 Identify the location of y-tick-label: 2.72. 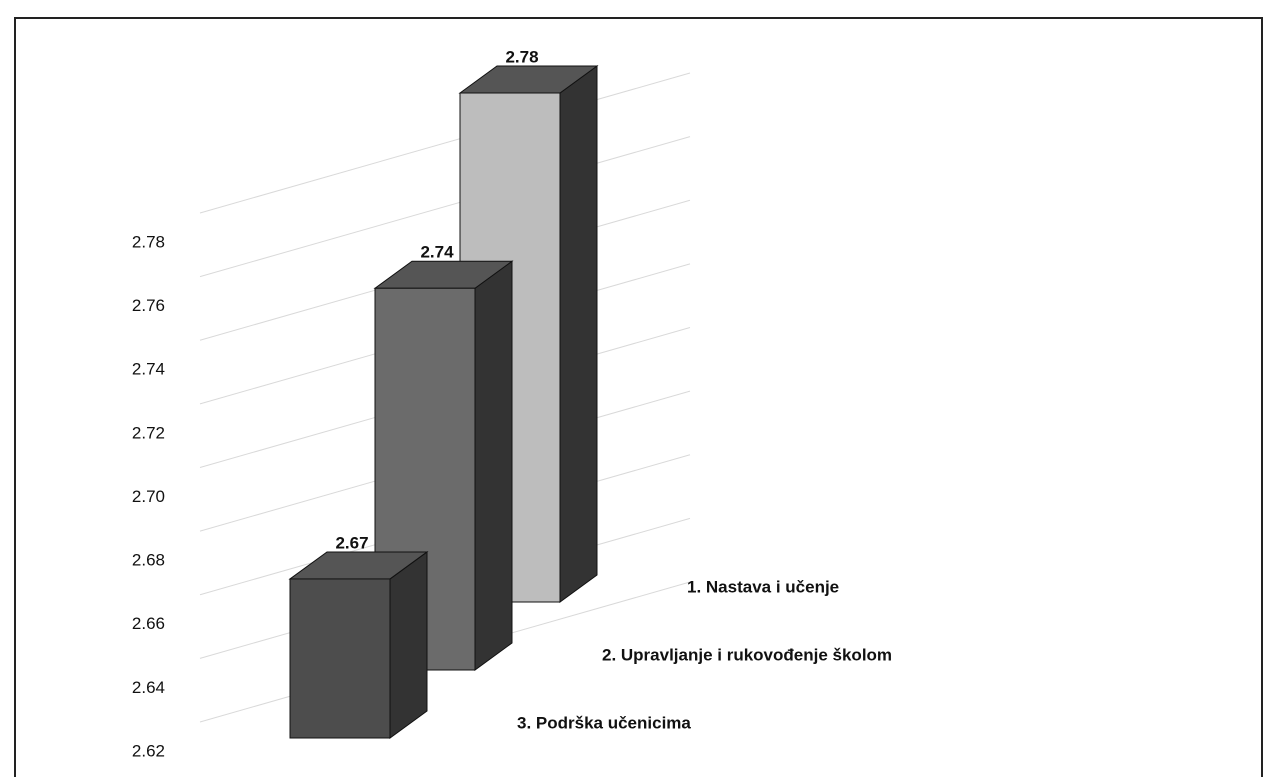
(148, 432).